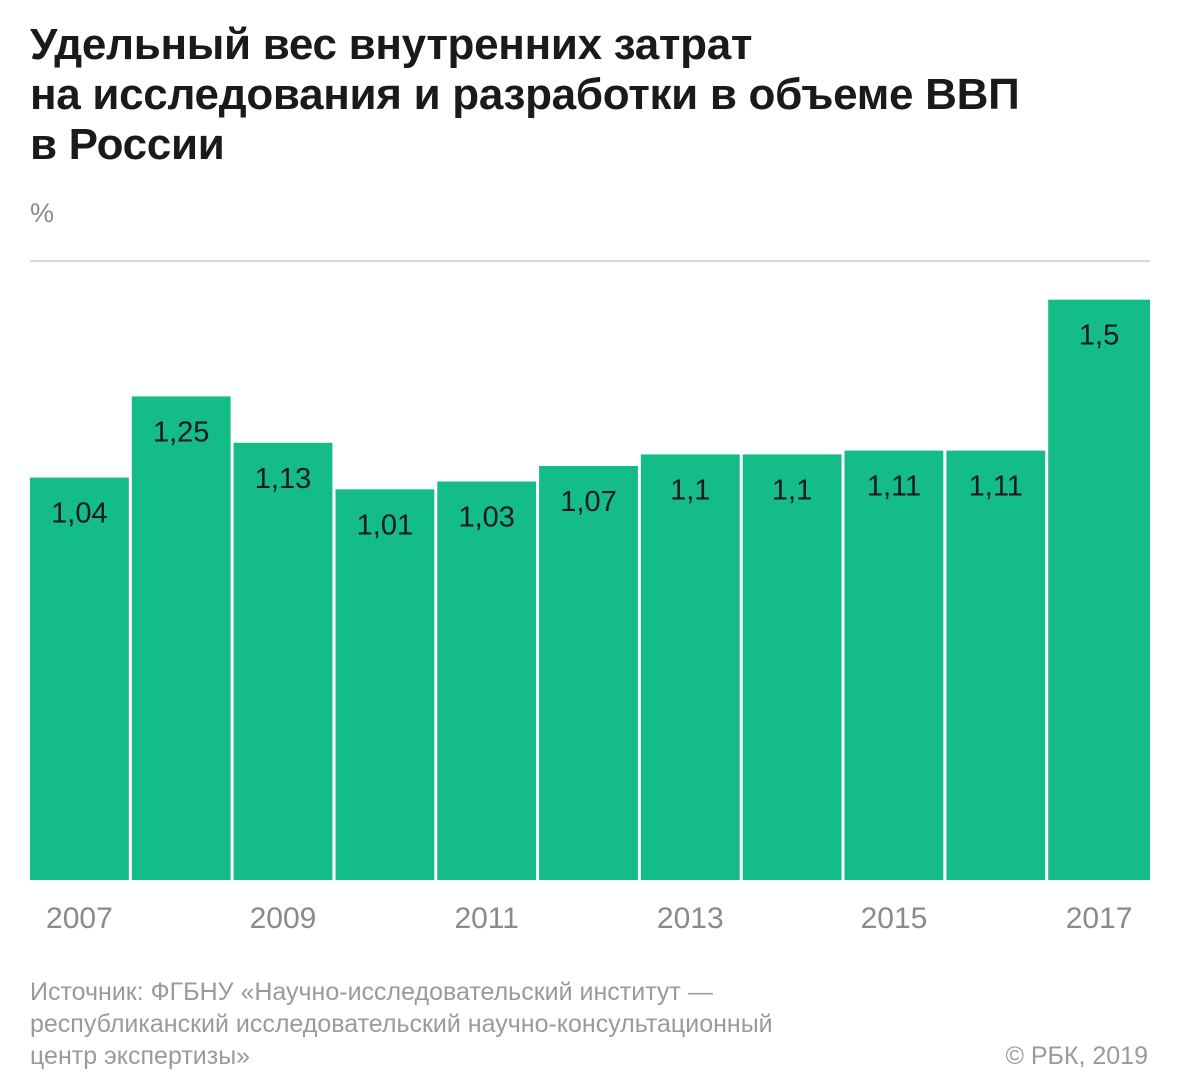 This screenshot has width=1180, height=1090. What do you see at coordinates (79, 514) in the screenshot?
I see `value-label-2007: 1,04` at bounding box center [79, 514].